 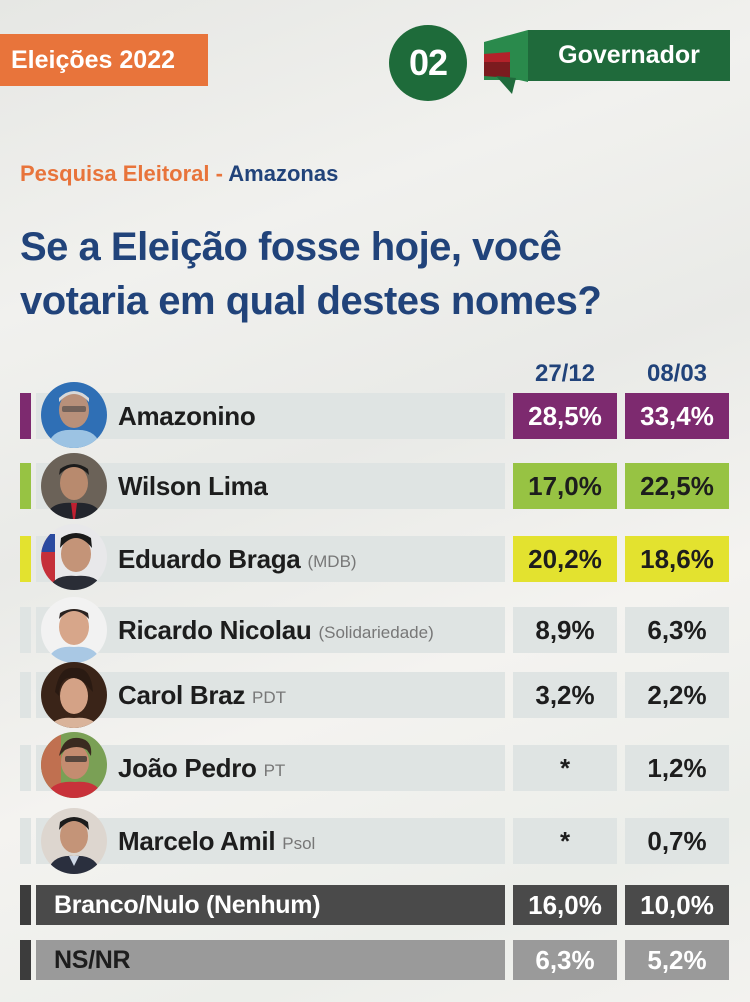 I want to click on candidate-row: Eduardo Braga (MDB) 20,2% 18,6%, so click(x=375, y=557).